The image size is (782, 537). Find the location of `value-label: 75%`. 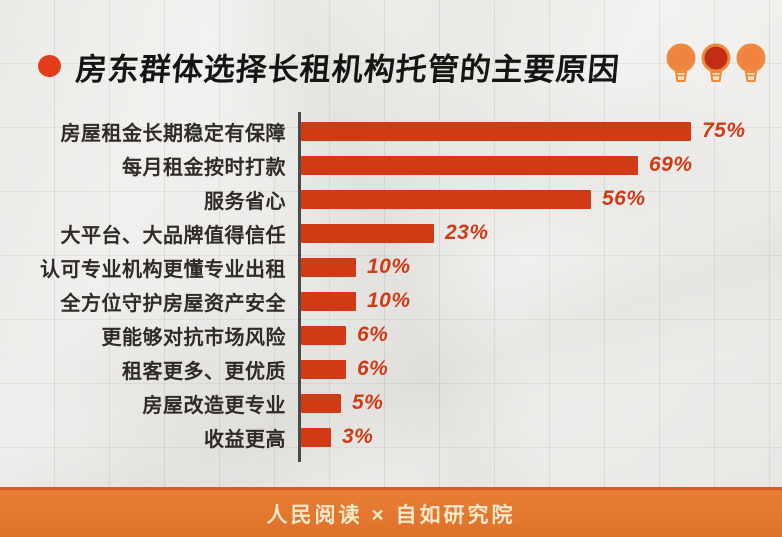

value-label: 75% is located at coordinates (724, 130).